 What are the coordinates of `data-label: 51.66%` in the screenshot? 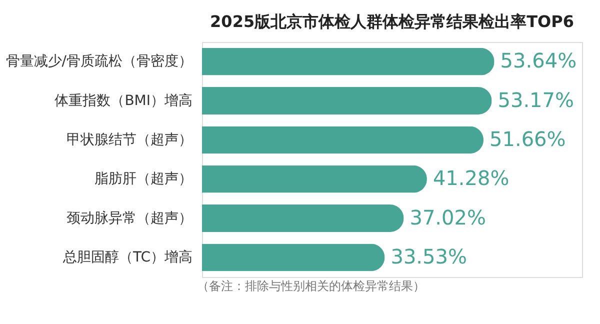 It's located at (528, 138).